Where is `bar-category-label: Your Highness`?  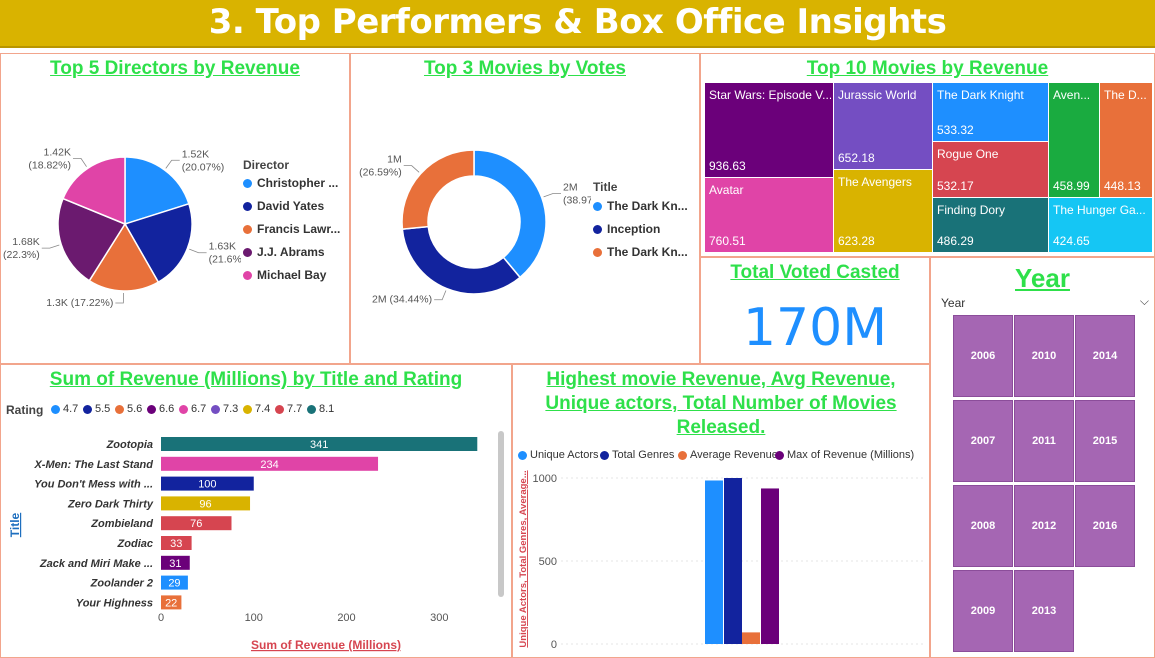
bar-category-label: Your Highness is located at coordinates (114, 603).